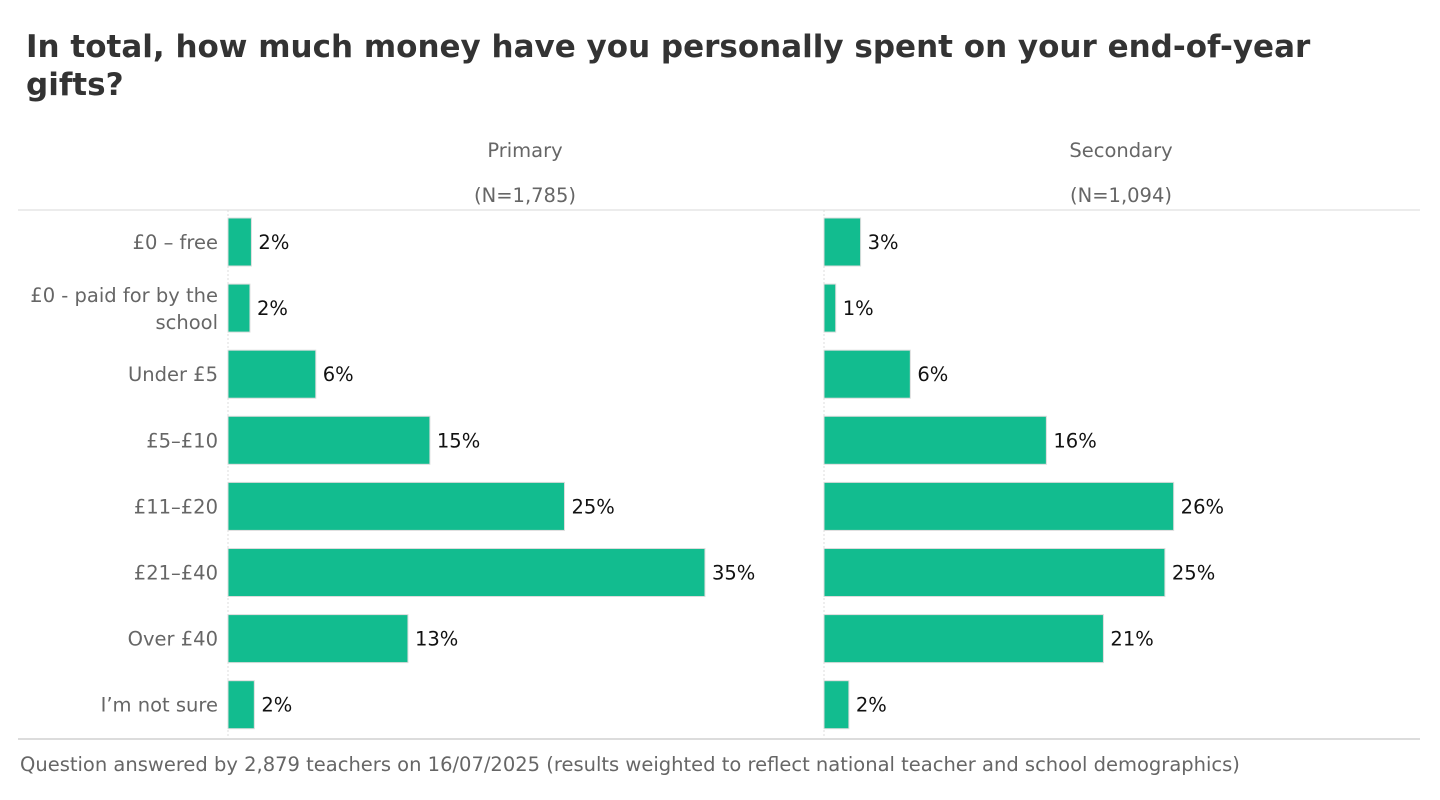 Image resolution: width=1440 pixels, height=800 pixels. I want to click on panel-title-primary: Primary, so click(524, 150).